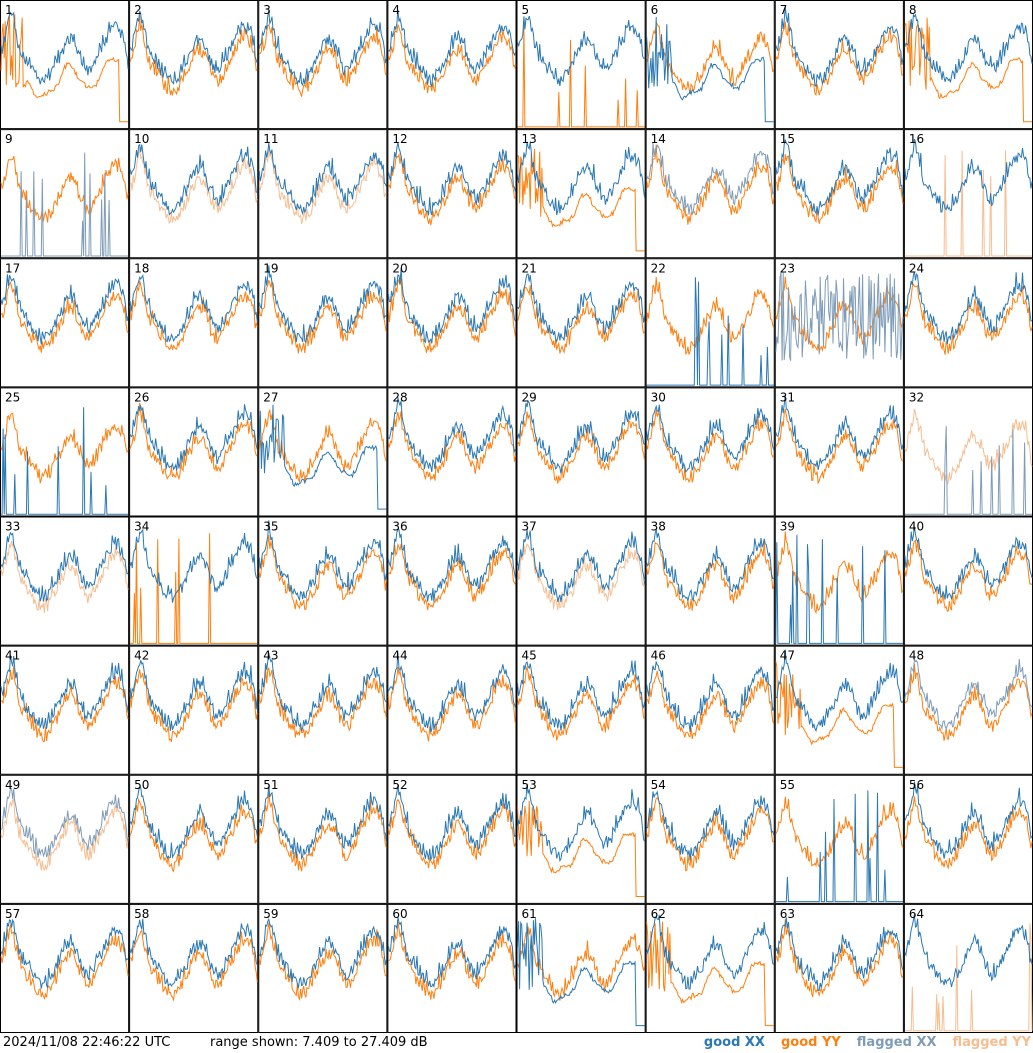  I want to click on panel-17: 17, so click(65, 323).